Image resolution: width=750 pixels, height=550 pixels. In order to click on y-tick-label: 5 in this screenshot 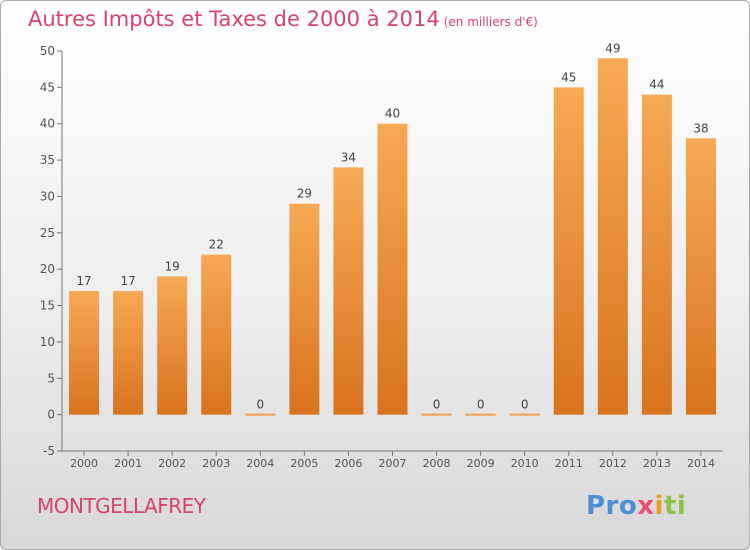, I will do `click(51, 378)`.